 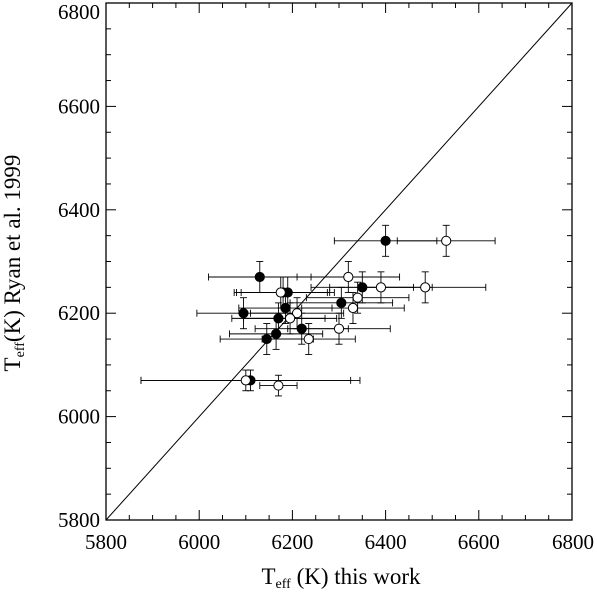 What do you see at coordinates (79, 417) in the screenshot?
I see `y-tick-label: 6000` at bounding box center [79, 417].